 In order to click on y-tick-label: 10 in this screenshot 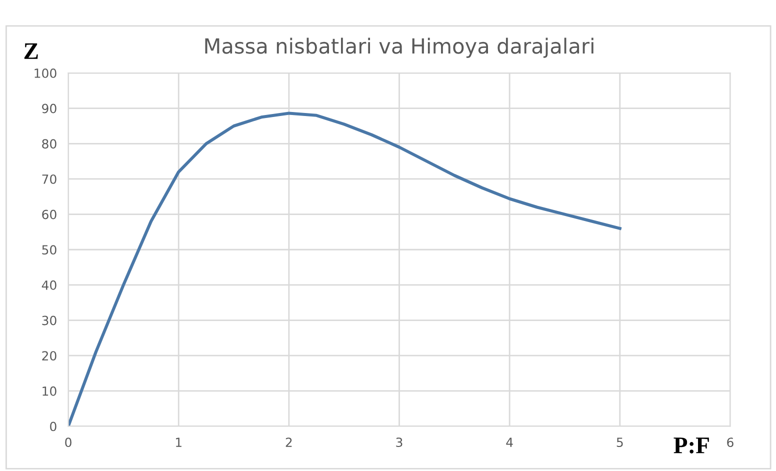, I will do `click(49, 391)`.